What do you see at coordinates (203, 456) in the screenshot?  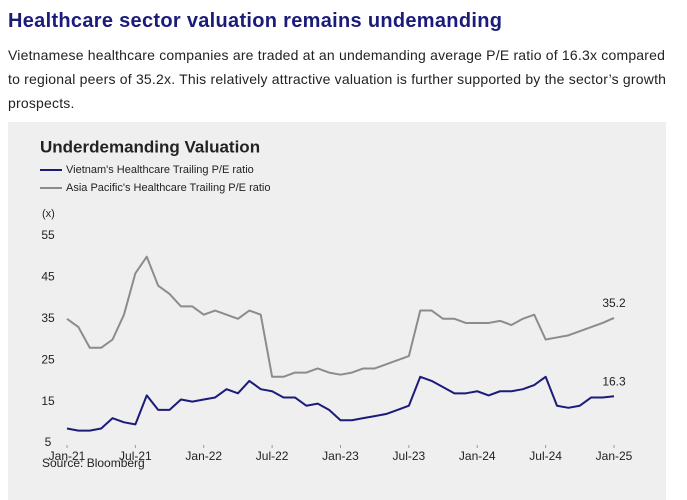 I see `x-tick-label: Jan-22` at bounding box center [203, 456].